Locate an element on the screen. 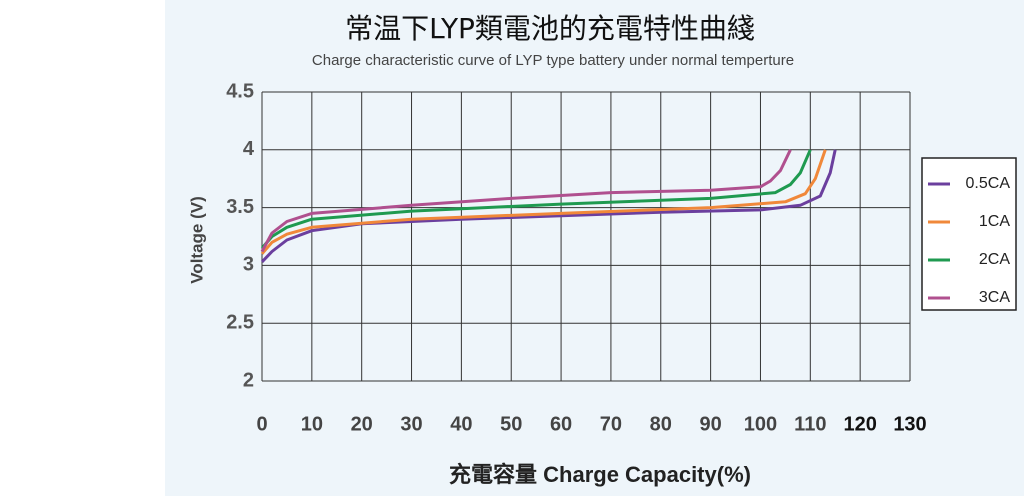  y-tick-label: 2.5 is located at coordinates (240, 322).